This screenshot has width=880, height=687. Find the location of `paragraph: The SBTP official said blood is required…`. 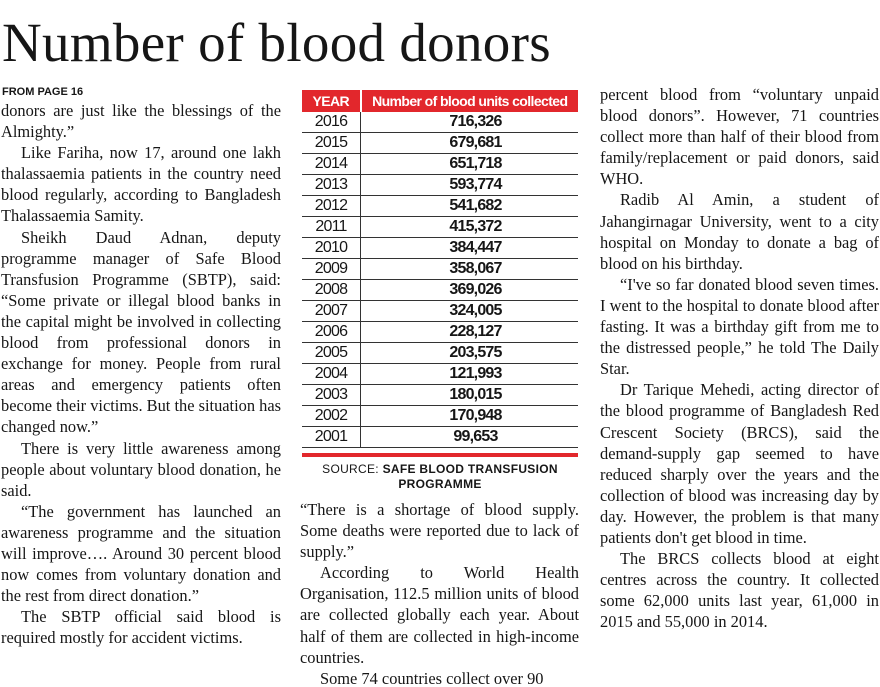

paragraph: The SBTP official said blood is required… is located at coordinates (141, 627).